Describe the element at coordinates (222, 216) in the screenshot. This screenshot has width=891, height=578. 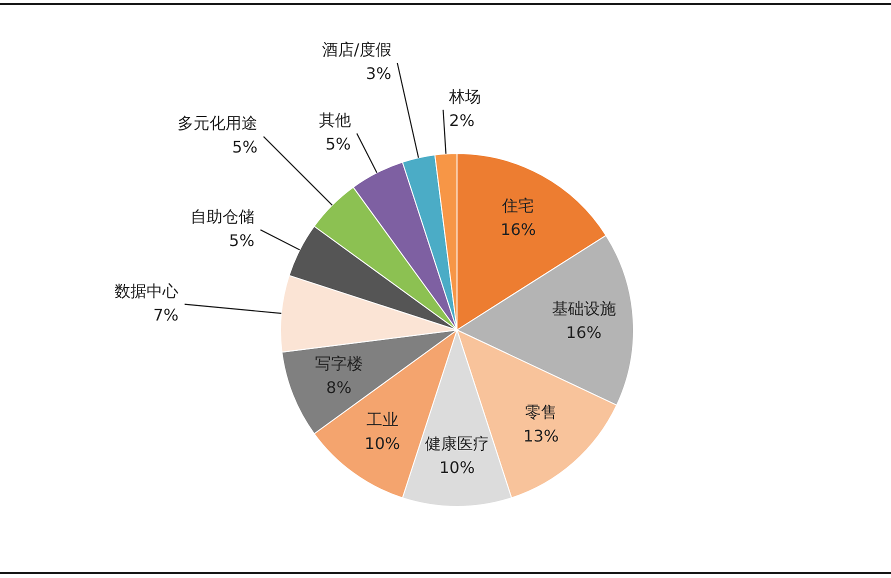
I see `slice-label: 自助仓储` at that location.